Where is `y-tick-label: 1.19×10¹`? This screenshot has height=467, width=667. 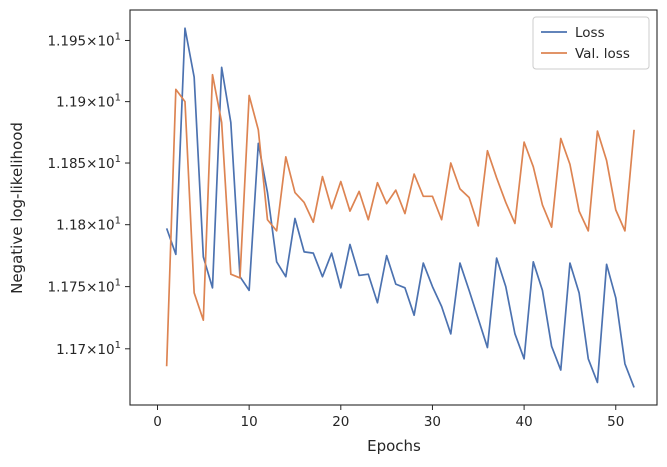
y-tick-label: 1.19×10¹ is located at coordinates (88, 102).